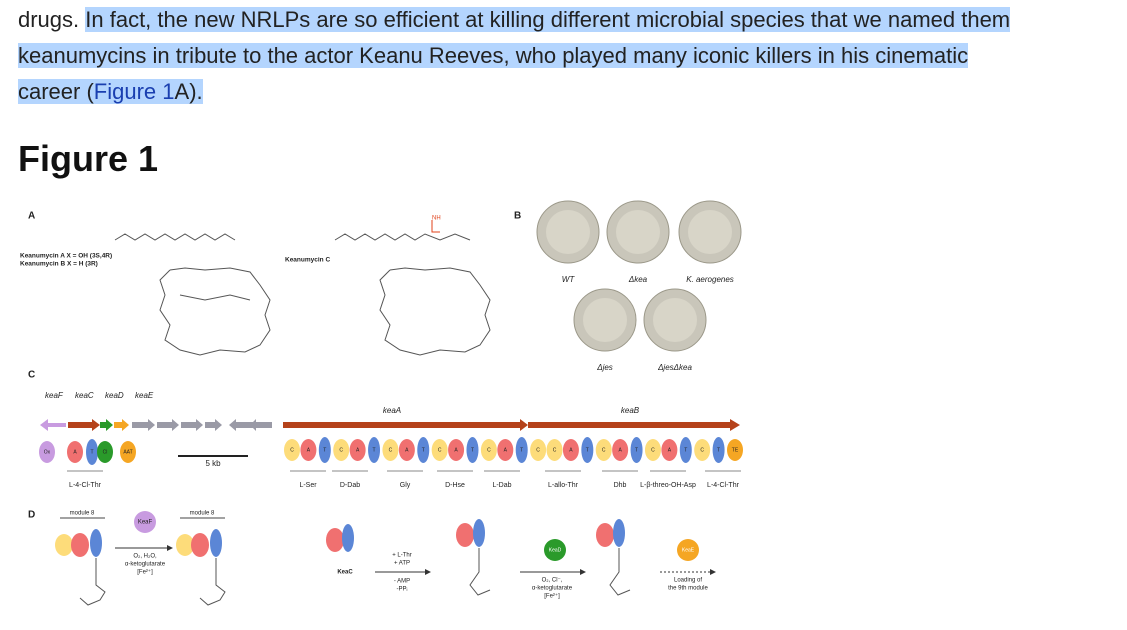  I want to click on enzyme-label: KeaF, so click(145, 523).